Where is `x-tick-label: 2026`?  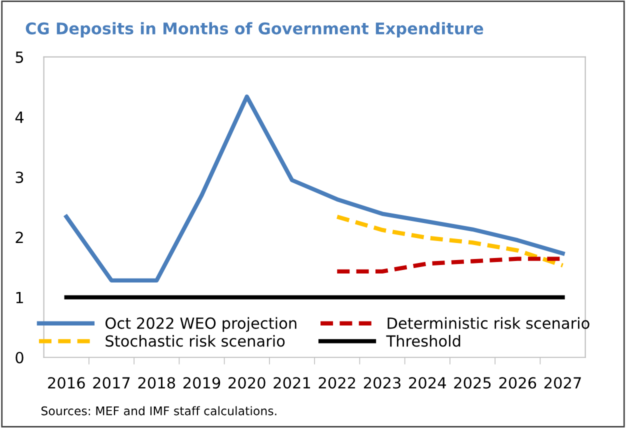 x-tick-label: 2026 is located at coordinates (517, 383).